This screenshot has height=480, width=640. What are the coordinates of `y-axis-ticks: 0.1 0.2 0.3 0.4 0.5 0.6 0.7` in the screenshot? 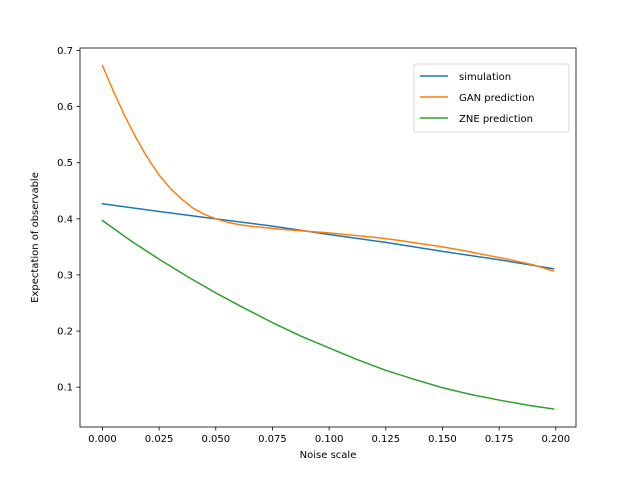 It's located at (68, 220).